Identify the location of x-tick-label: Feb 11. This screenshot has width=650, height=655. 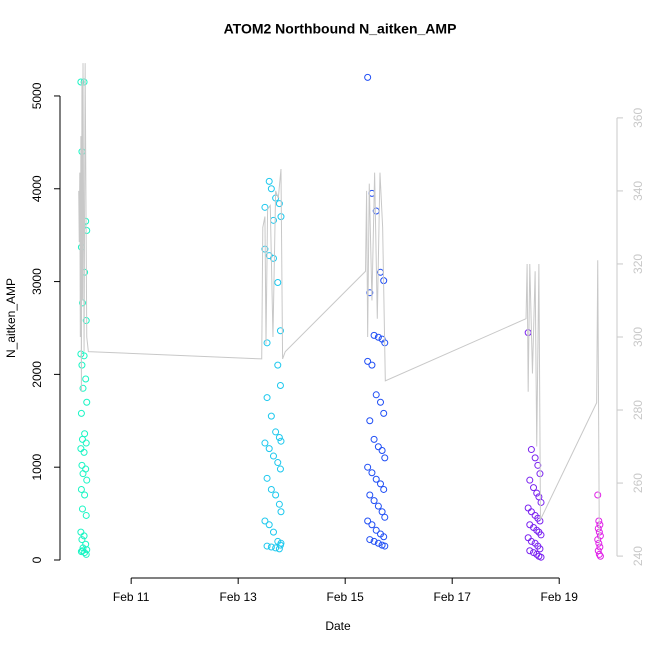
(131, 597).